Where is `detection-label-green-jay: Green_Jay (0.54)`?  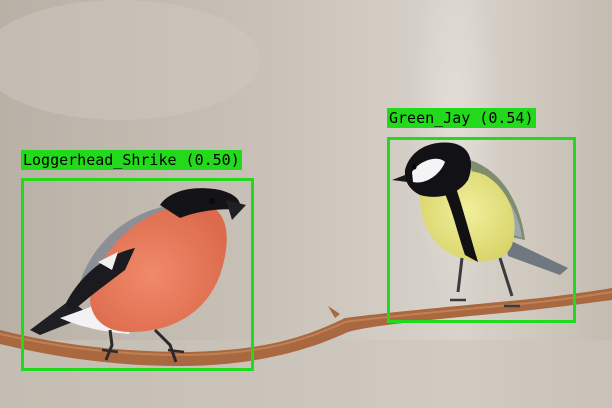 detection-label-green-jay: Green_Jay (0.54) is located at coordinates (461, 118).